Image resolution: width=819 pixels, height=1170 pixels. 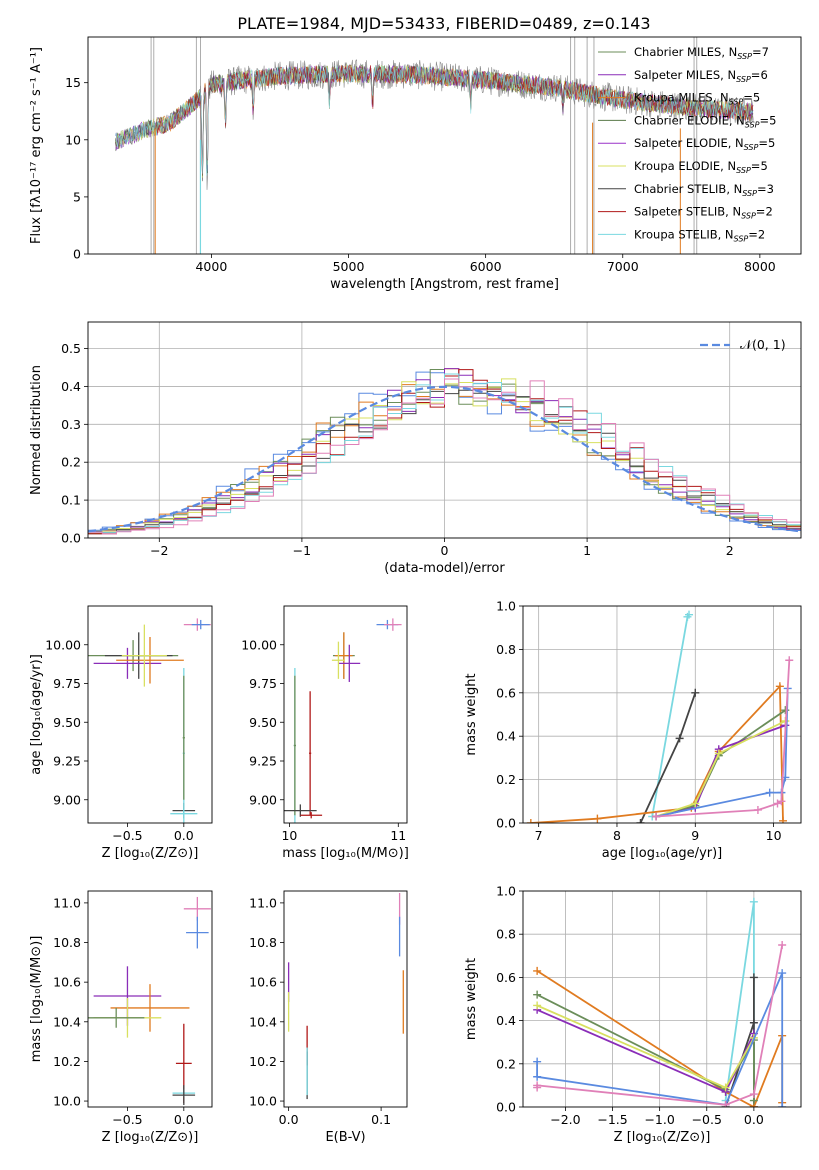 I want to click on y-tick-label: 10.4, so click(x=263, y=1021).